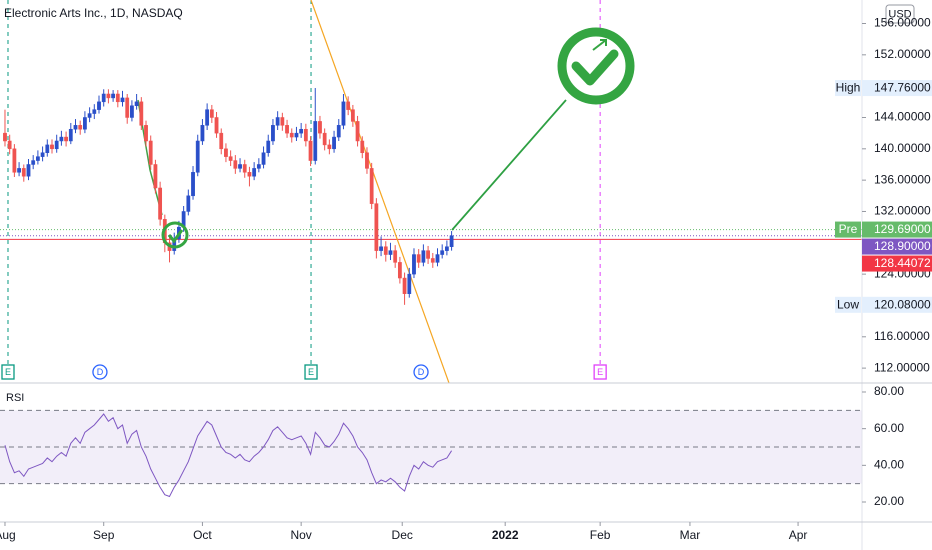 This screenshot has width=932, height=550. What do you see at coordinates (202, 535) in the screenshot?
I see `x-tick-label: Oct` at bounding box center [202, 535].